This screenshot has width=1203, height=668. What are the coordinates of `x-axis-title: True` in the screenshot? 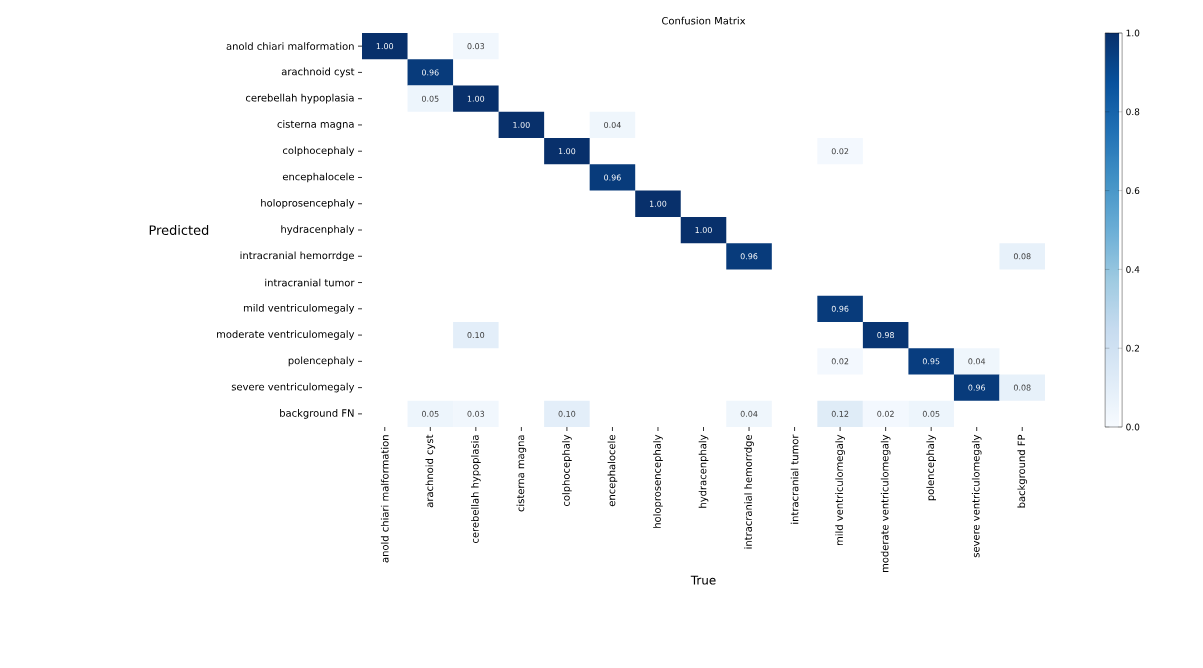 It's located at (703, 580).